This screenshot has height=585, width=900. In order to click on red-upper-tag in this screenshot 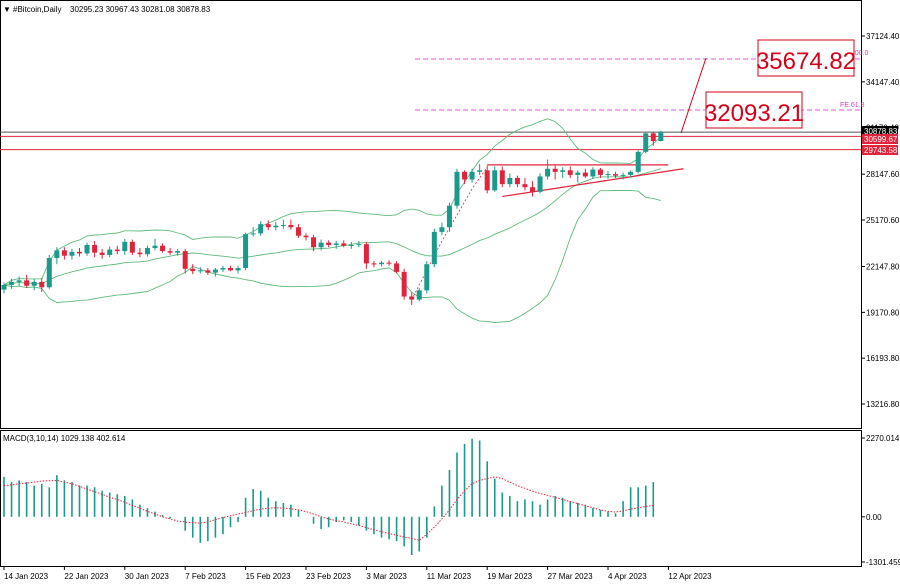, I will do `click(880, 139)`.